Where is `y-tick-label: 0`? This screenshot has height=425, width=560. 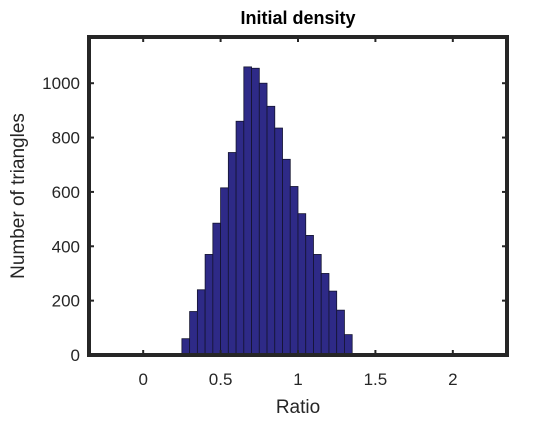 y-tick-label: 0 is located at coordinates (75, 355).